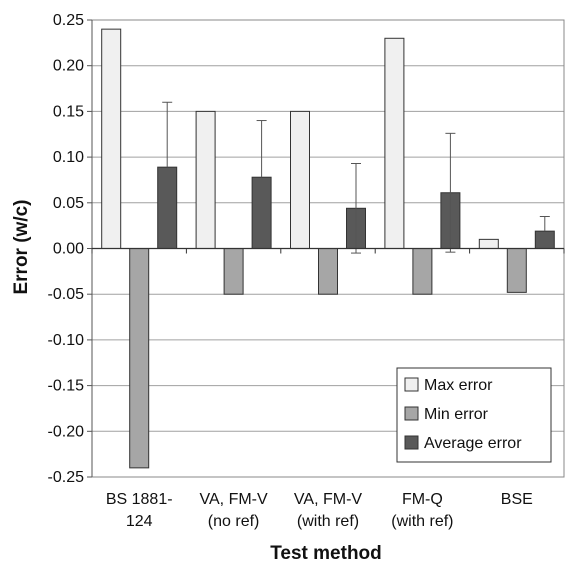 The image size is (565, 567). What do you see at coordinates (456, 414) in the screenshot?
I see `legend-label: Min error` at bounding box center [456, 414].